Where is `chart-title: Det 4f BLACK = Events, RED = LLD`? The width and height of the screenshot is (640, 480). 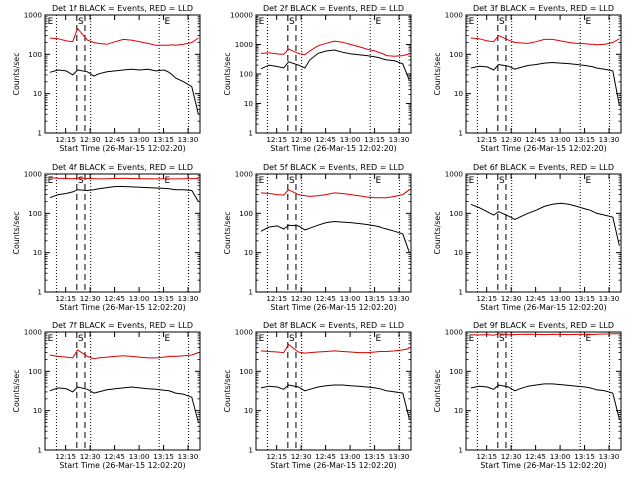 chart-title: Det 4f BLACK = Events, RED = LLD is located at coordinates (122, 167).